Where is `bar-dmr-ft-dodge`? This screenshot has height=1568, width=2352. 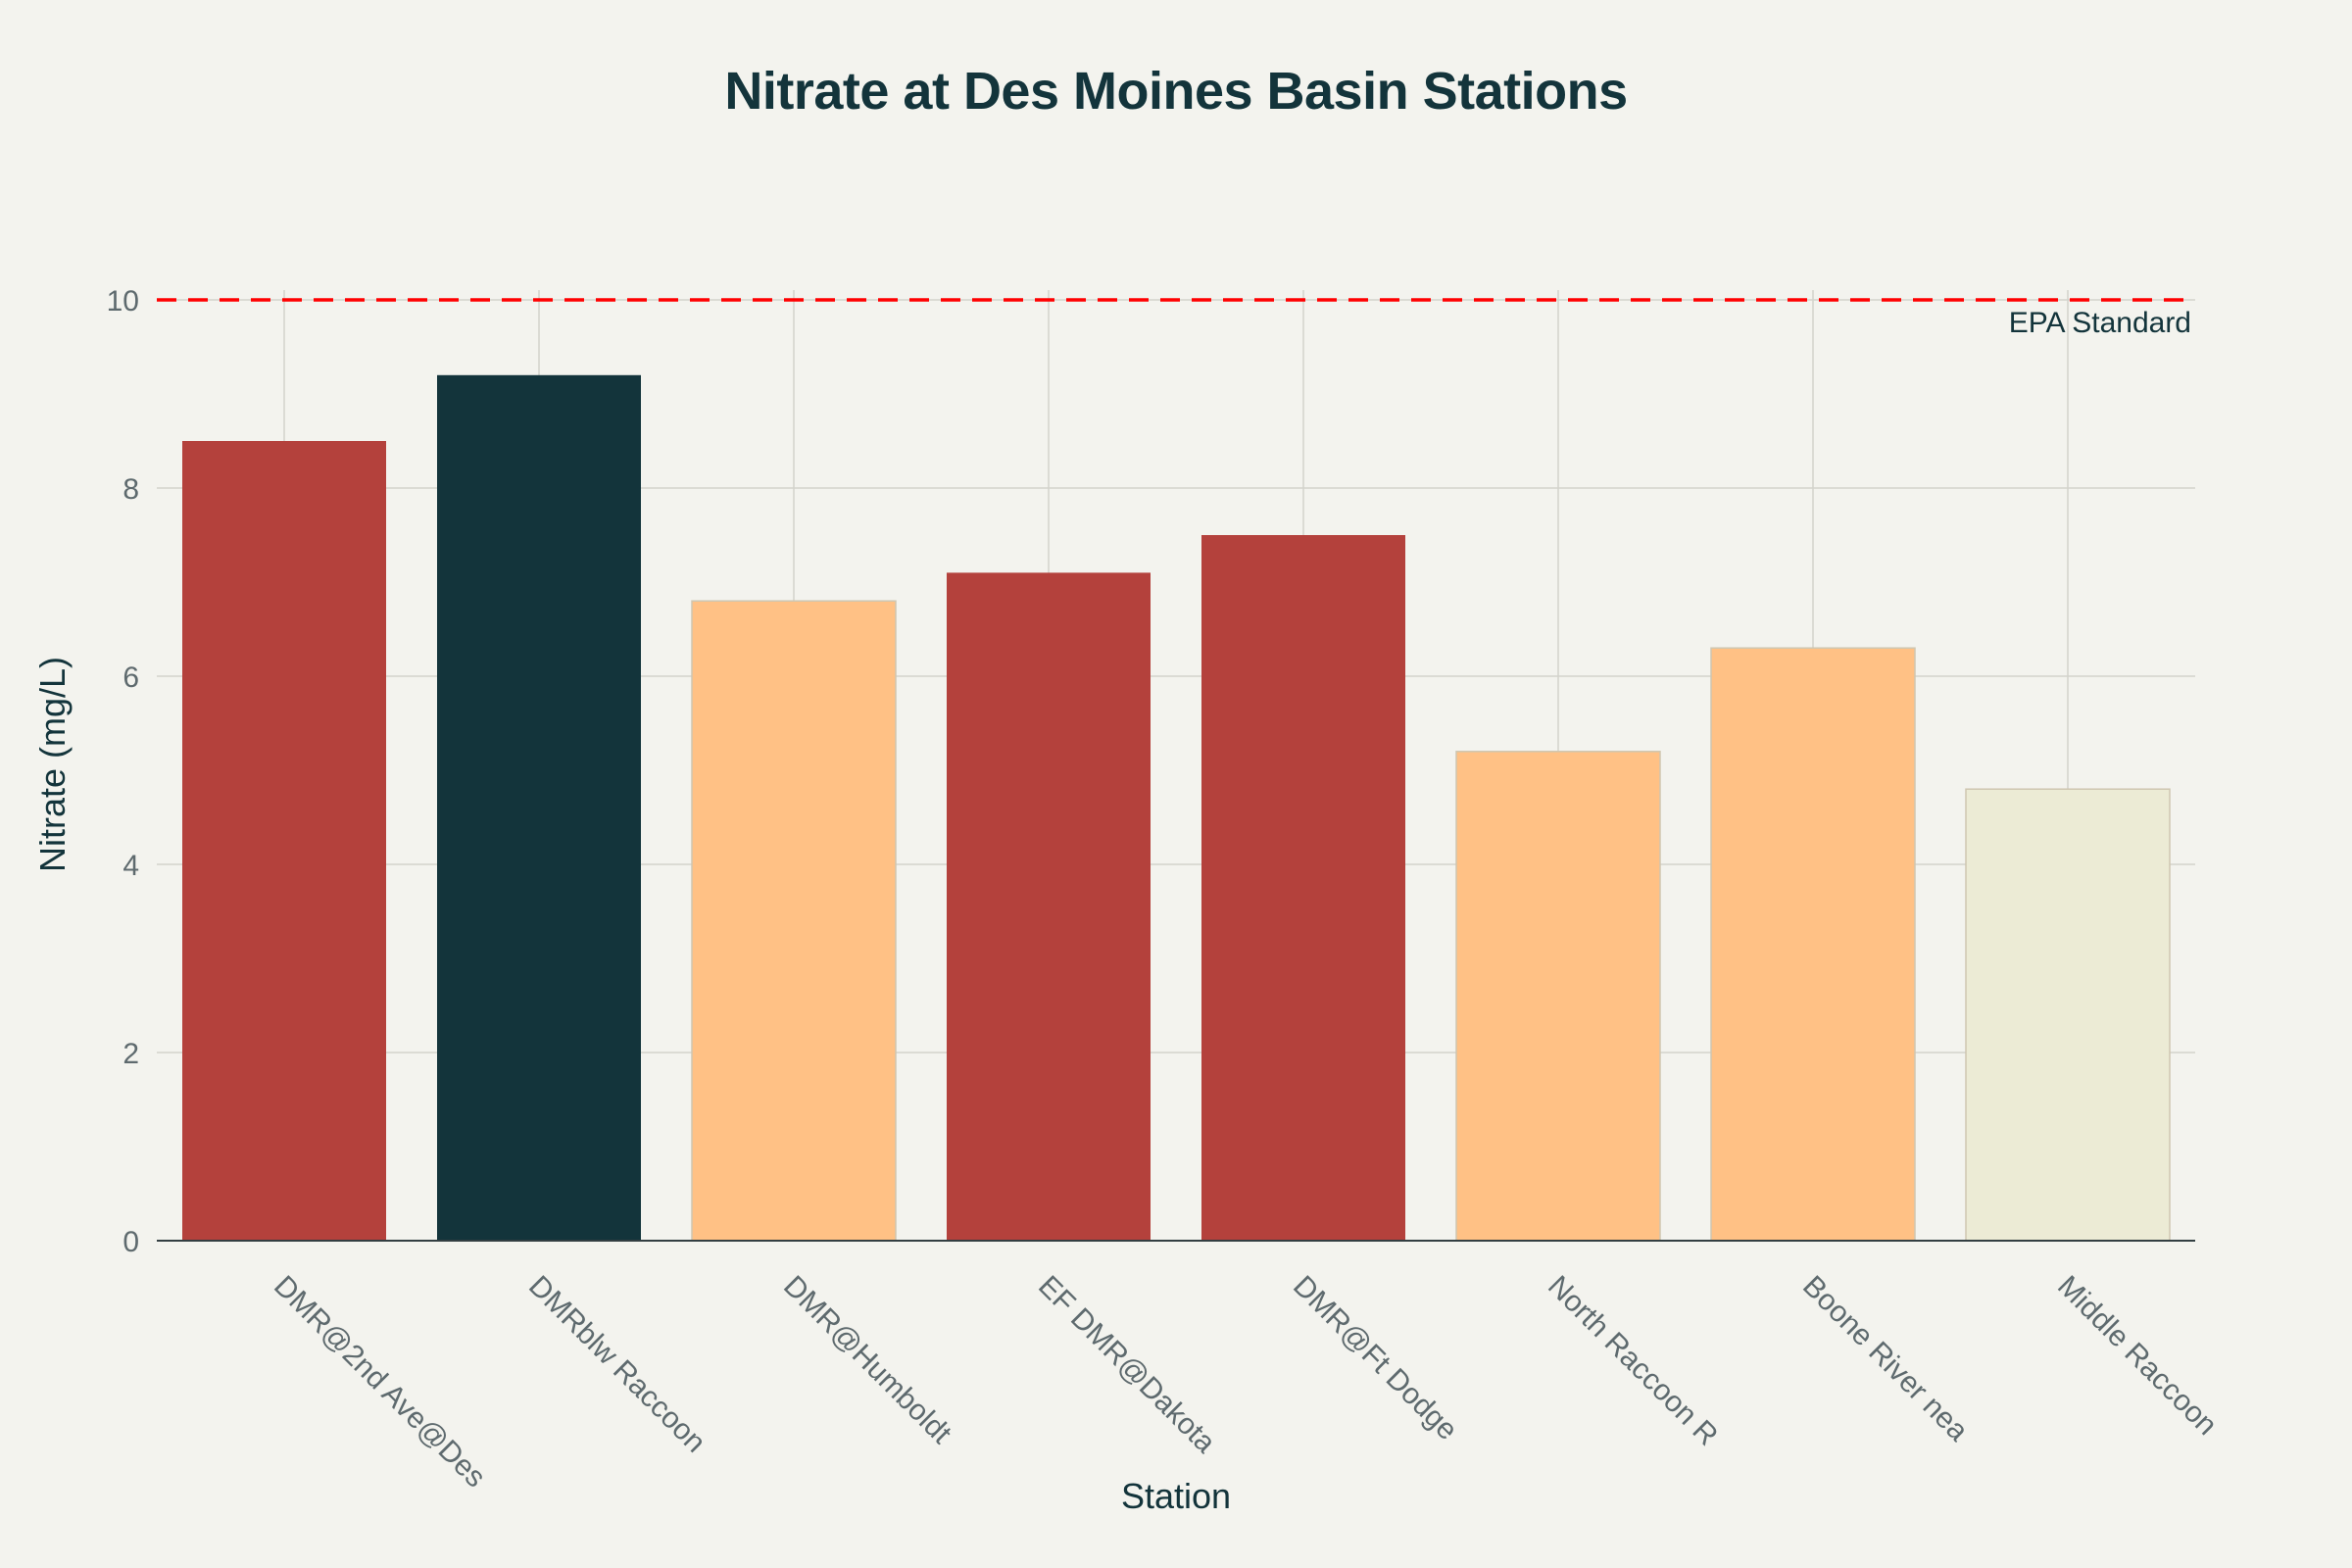
bar-dmr-ft-dodge is located at coordinates (1303, 888).